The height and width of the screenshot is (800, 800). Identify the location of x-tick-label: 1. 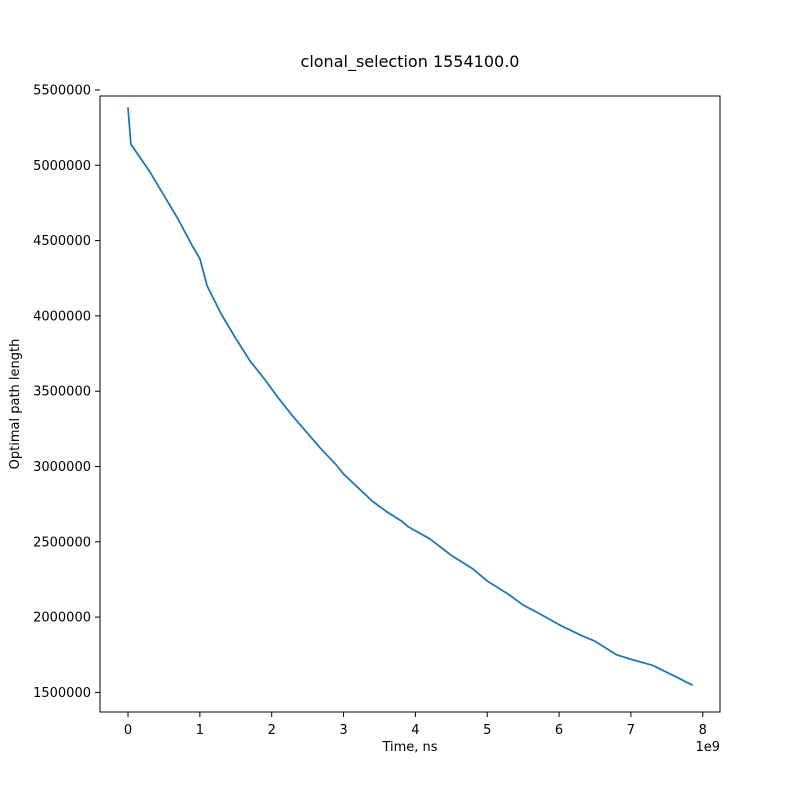
(200, 730).